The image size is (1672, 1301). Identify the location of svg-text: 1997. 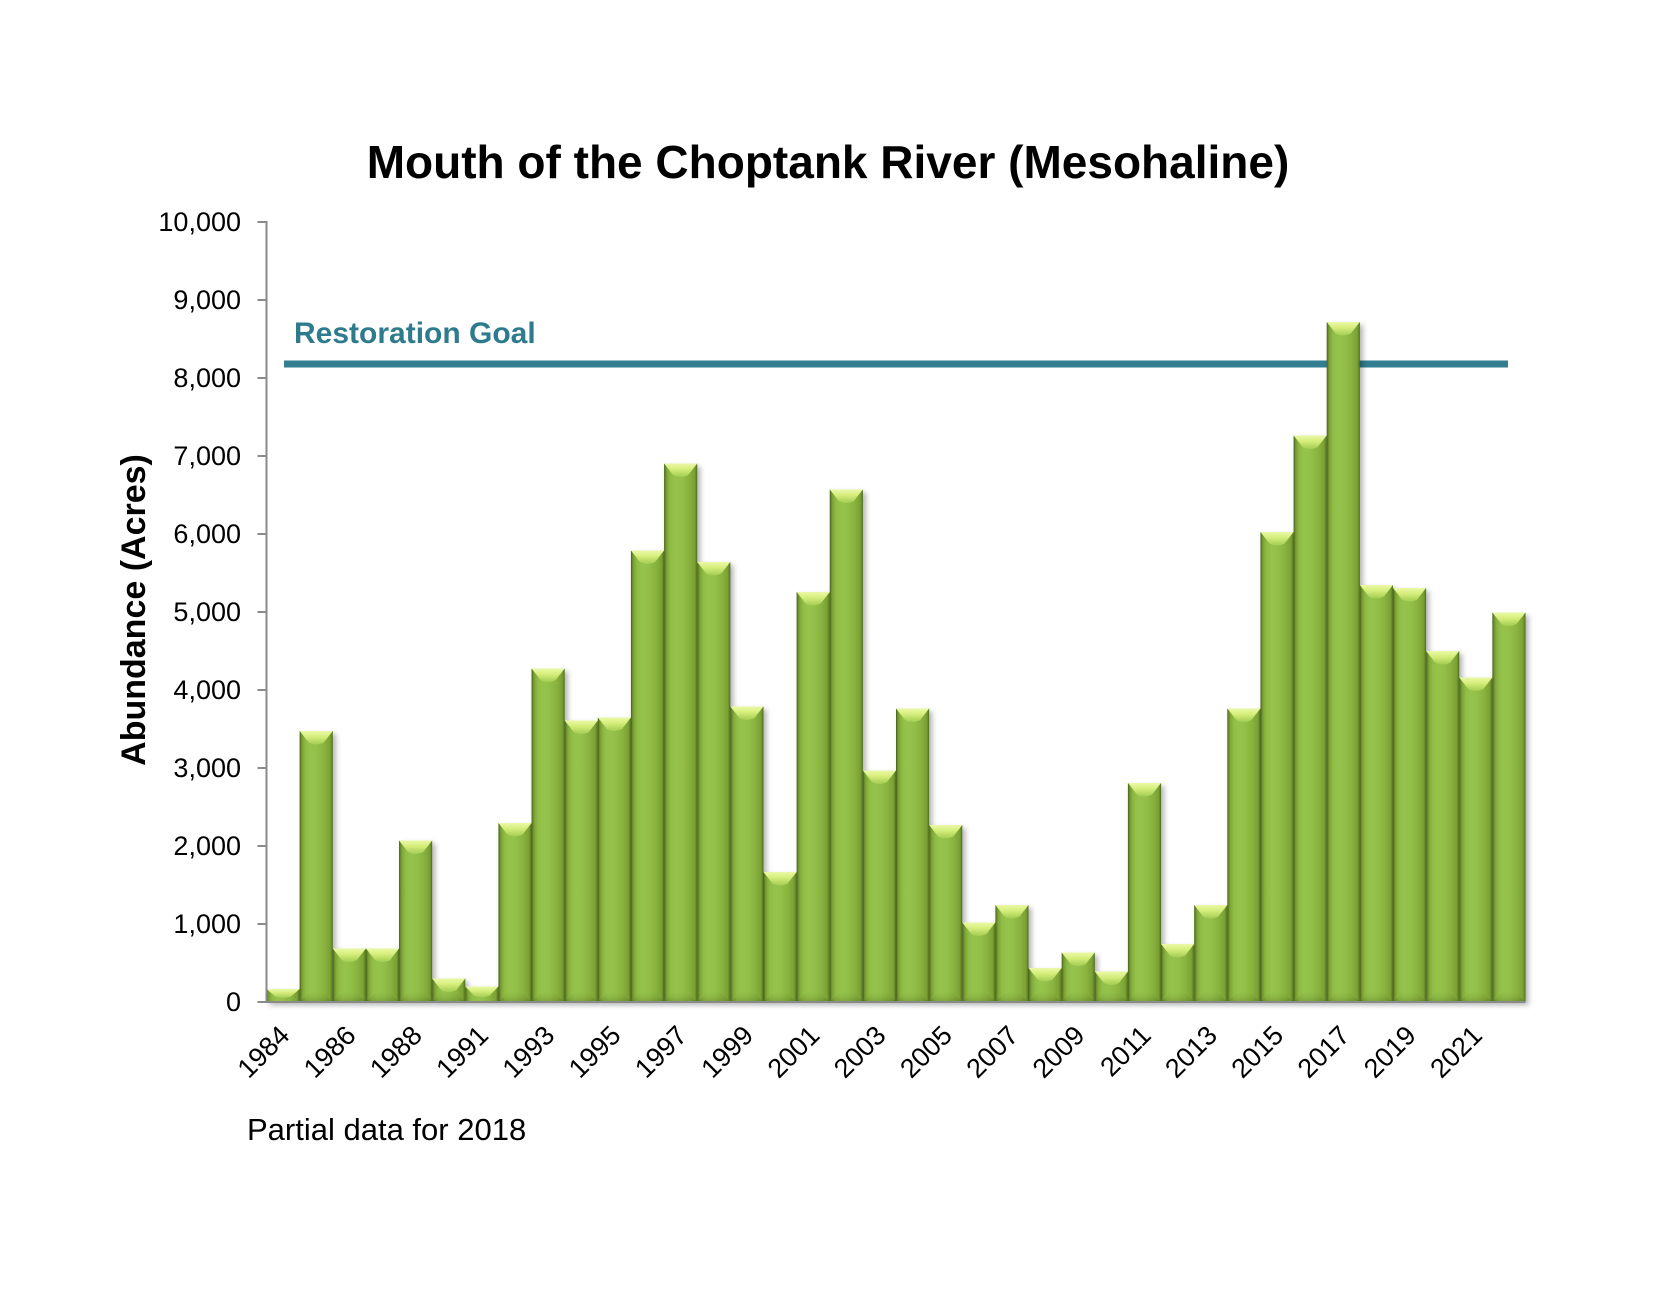
(661, 1052).